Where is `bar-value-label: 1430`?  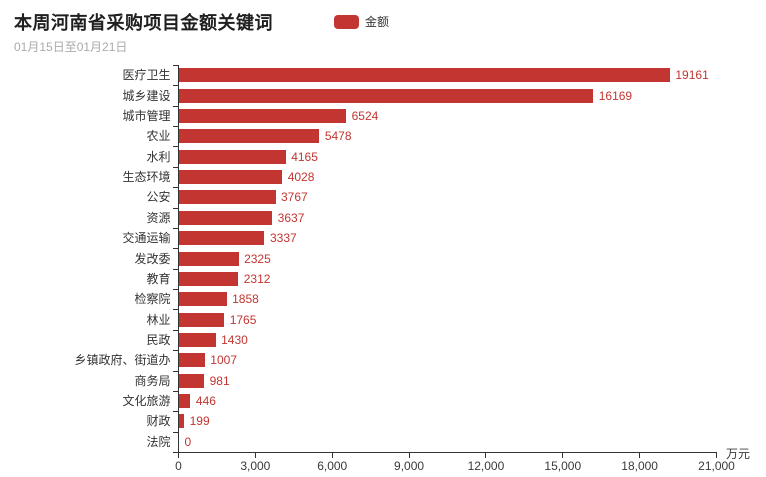 bar-value-label: 1430 is located at coordinates (234, 339).